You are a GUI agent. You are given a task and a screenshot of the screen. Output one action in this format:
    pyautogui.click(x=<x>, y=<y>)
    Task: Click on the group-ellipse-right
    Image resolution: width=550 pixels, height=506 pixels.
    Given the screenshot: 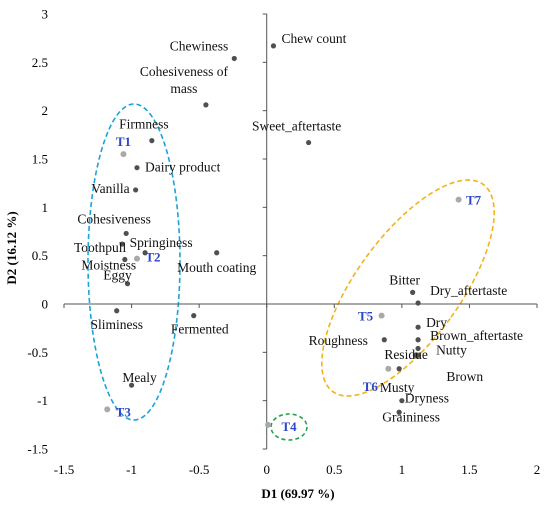 What is the action you would take?
    pyautogui.click(x=408, y=288)
    